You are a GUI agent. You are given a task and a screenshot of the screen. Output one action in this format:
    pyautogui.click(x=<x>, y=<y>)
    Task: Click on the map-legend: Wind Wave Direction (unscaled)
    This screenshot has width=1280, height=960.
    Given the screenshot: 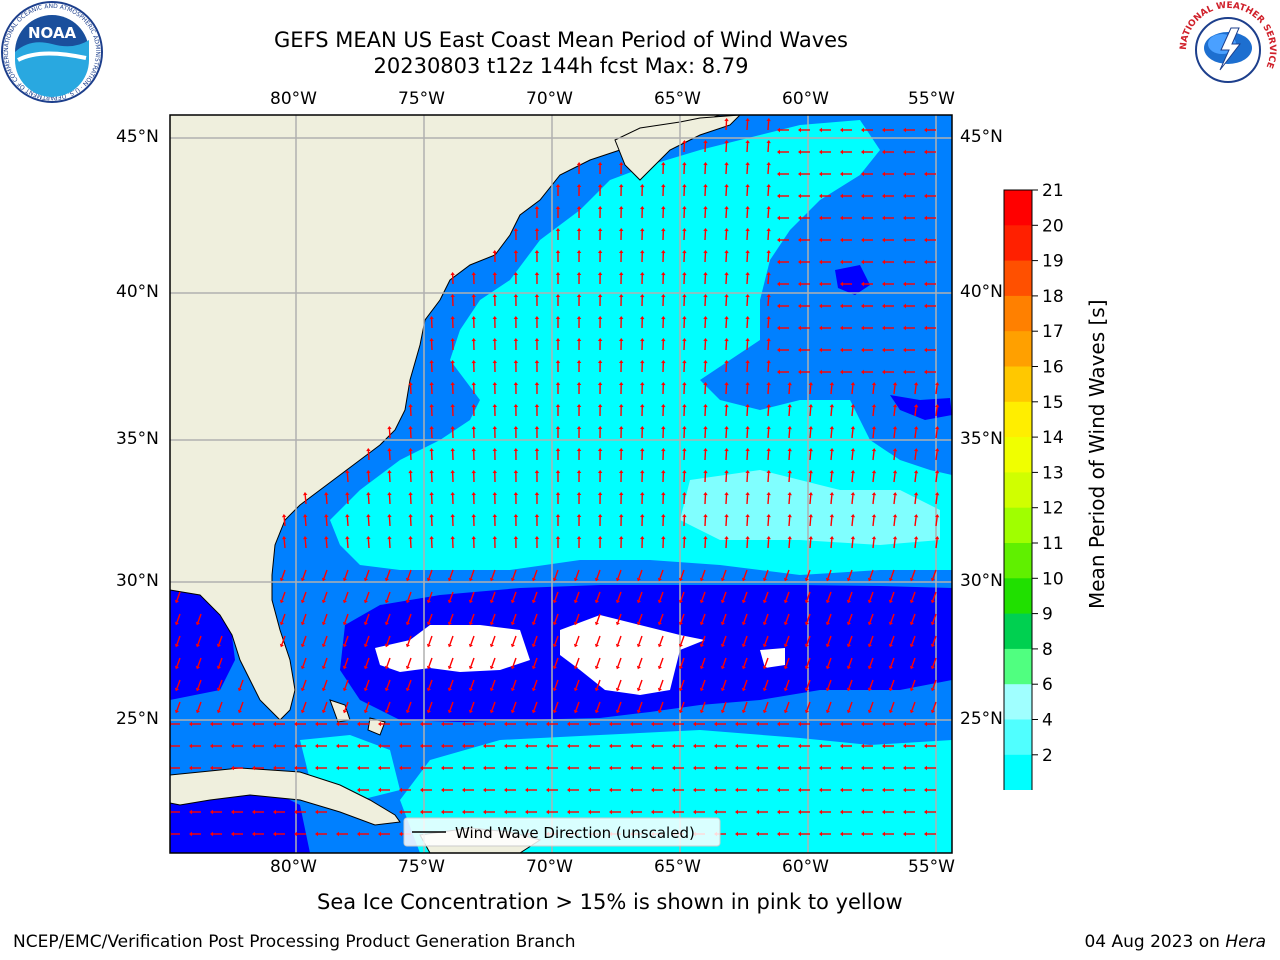 What is the action you would take?
    pyautogui.click(x=562, y=832)
    